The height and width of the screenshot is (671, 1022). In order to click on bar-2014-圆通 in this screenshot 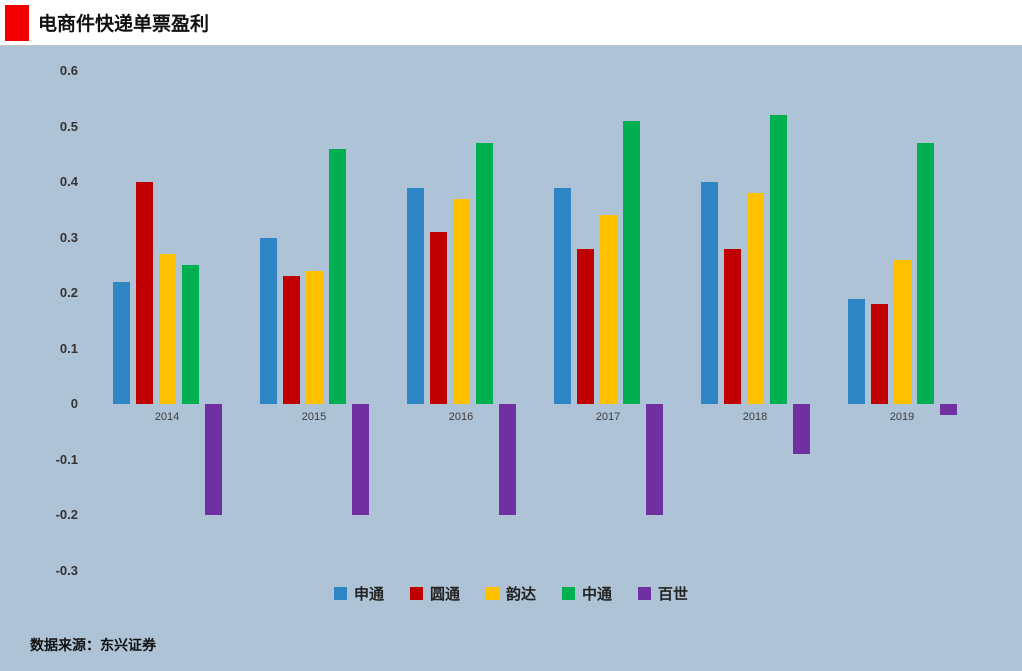, I will do `click(144, 293)`.